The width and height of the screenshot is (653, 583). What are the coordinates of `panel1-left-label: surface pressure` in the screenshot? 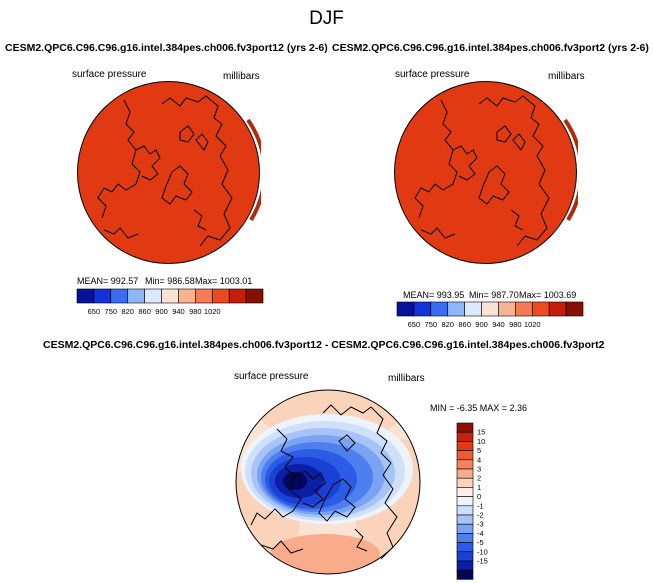 It's located at (109, 74).